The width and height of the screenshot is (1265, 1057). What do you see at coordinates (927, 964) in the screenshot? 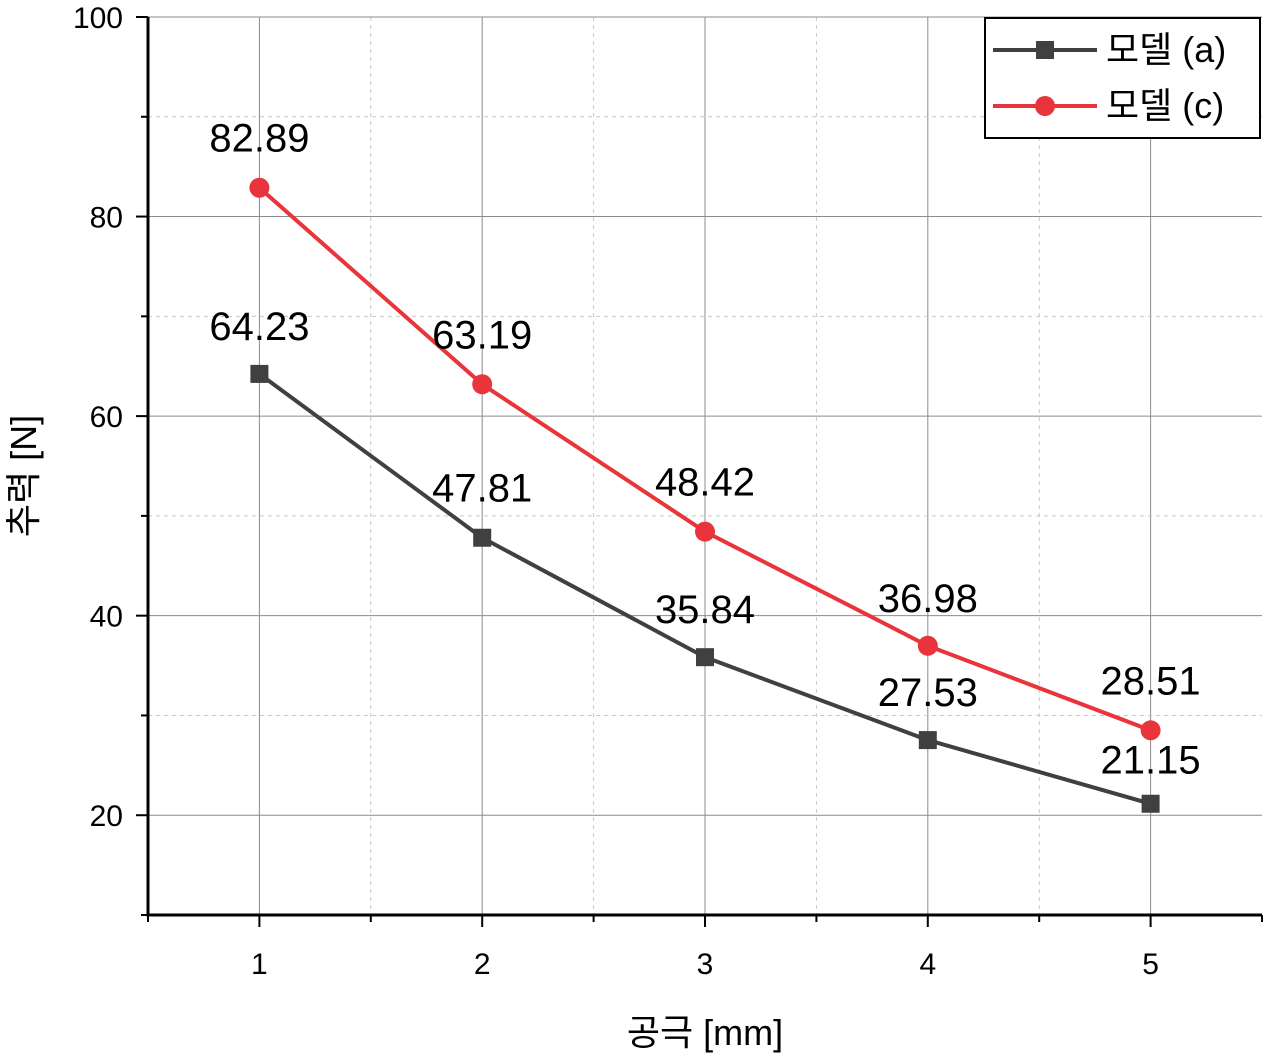
I see `x-tick-label: 4` at bounding box center [927, 964].